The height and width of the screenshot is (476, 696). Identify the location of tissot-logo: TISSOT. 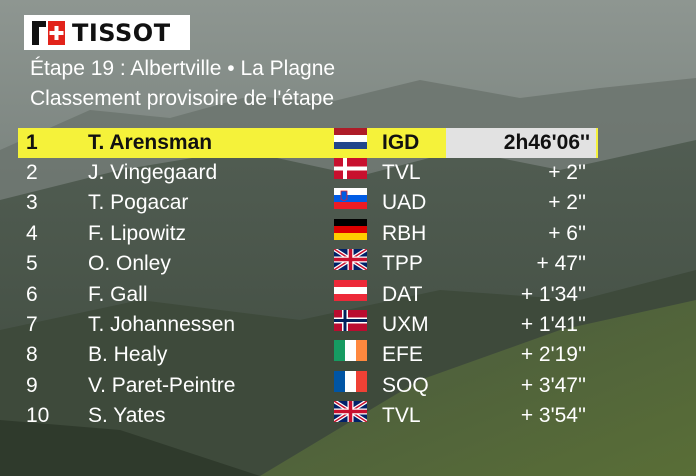
(107, 32).